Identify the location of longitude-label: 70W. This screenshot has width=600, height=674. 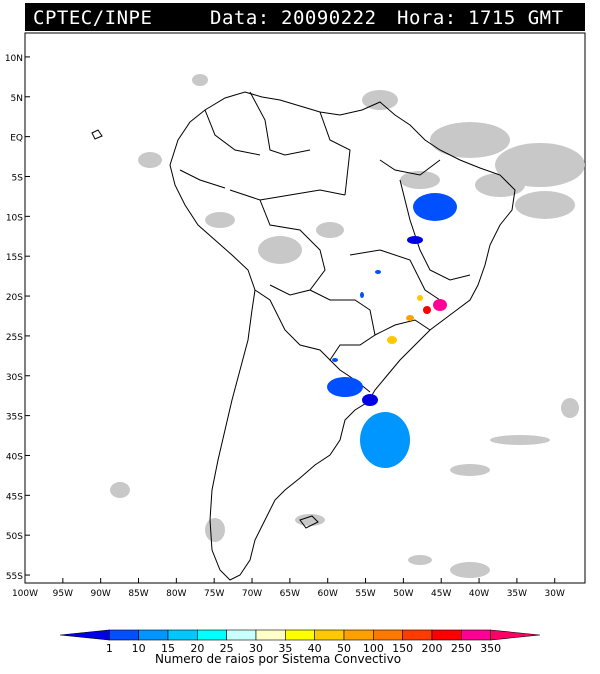
(252, 594).